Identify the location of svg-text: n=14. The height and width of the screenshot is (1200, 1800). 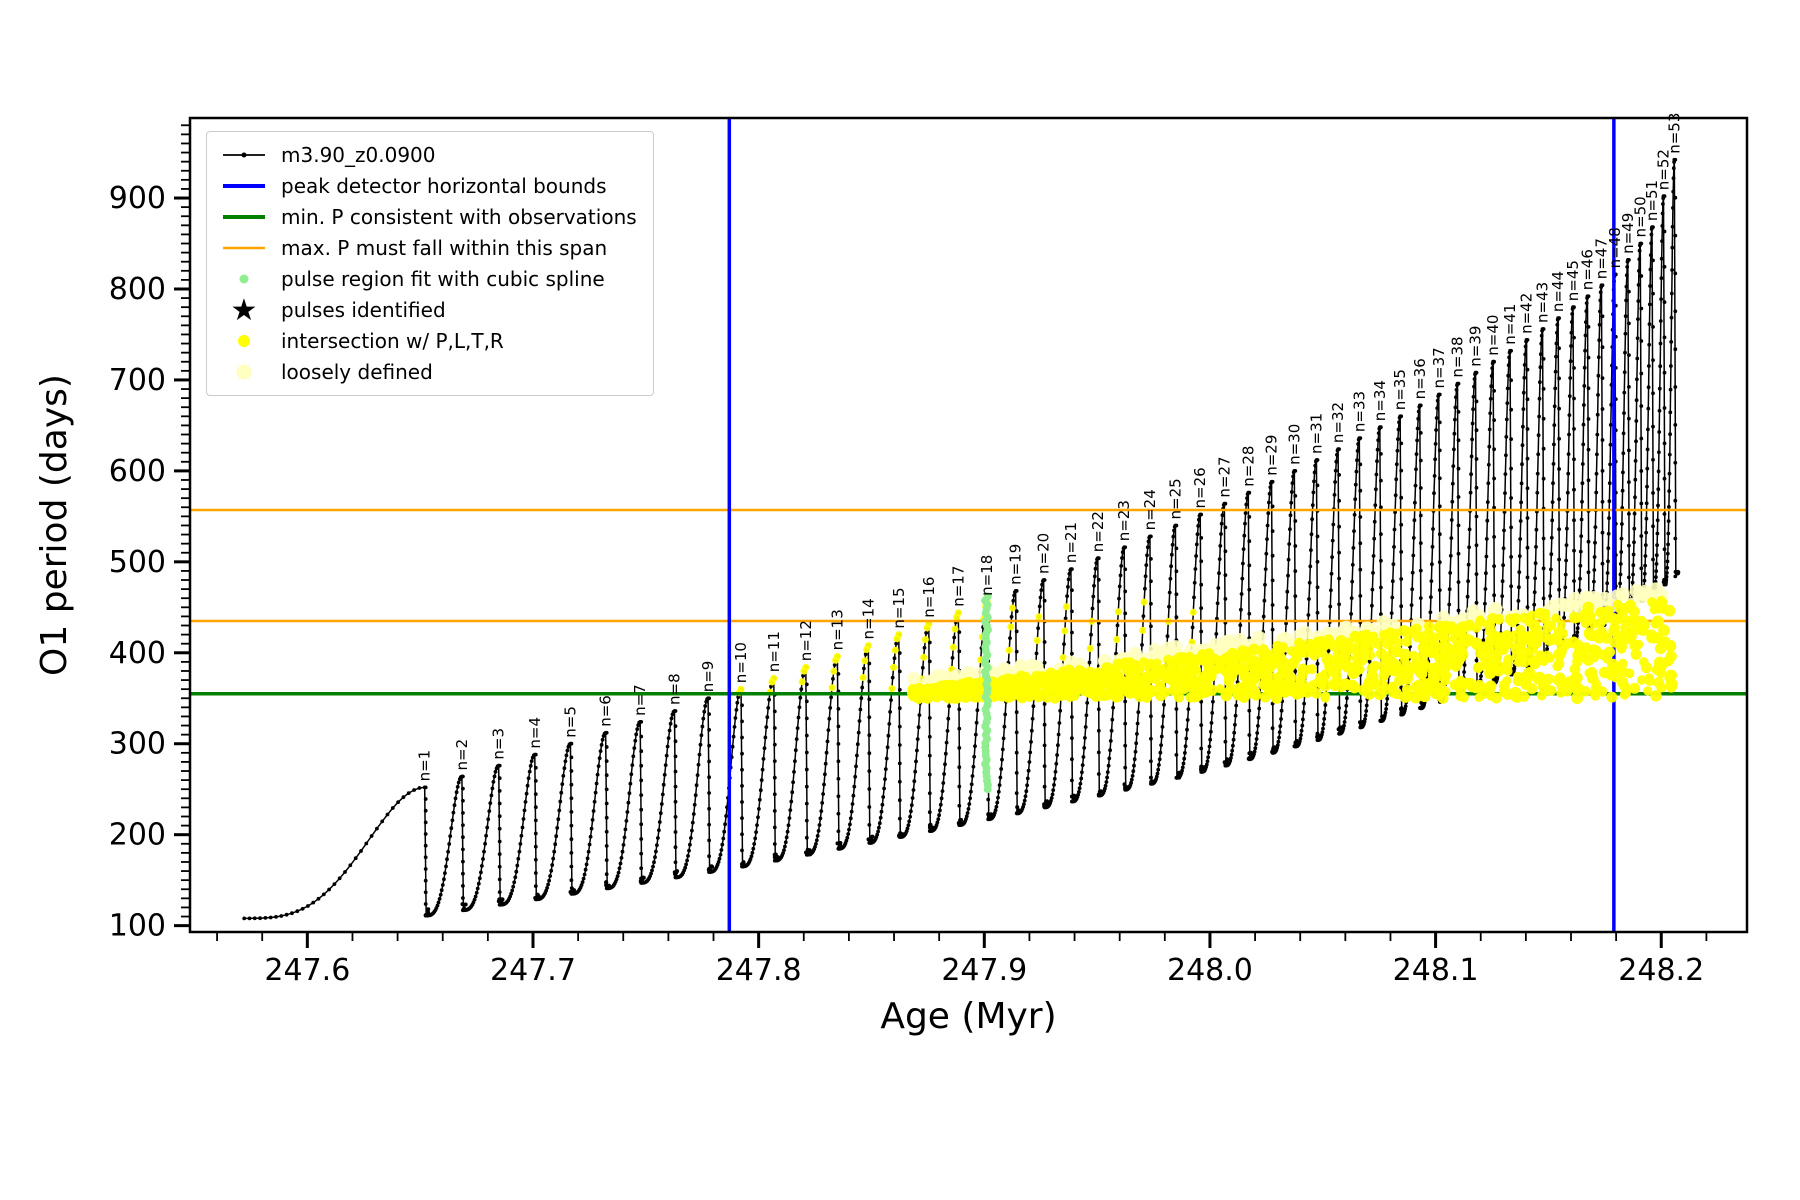
(868, 618).